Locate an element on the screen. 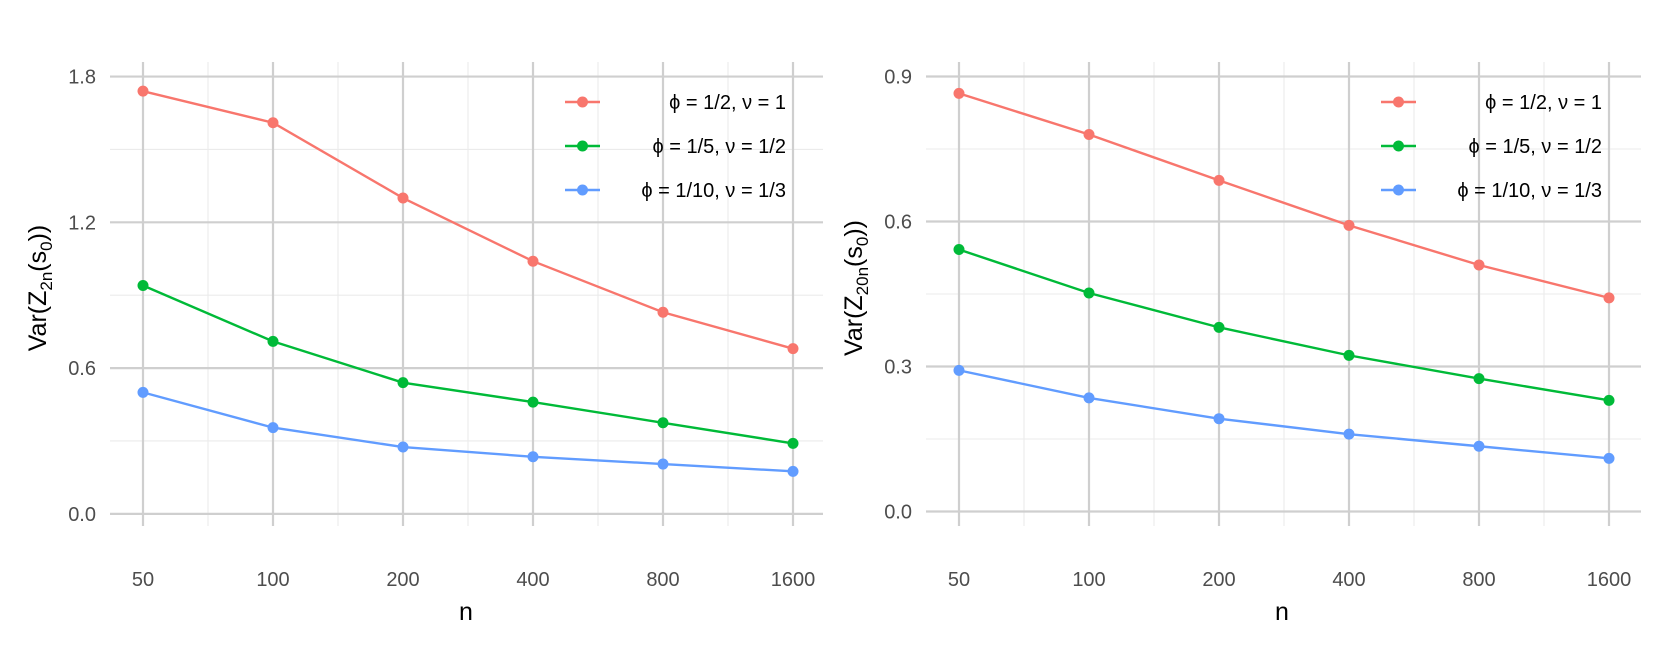  left-x-tick-labels: 50 100 200 400 800 1600 is located at coordinates (473, 580).